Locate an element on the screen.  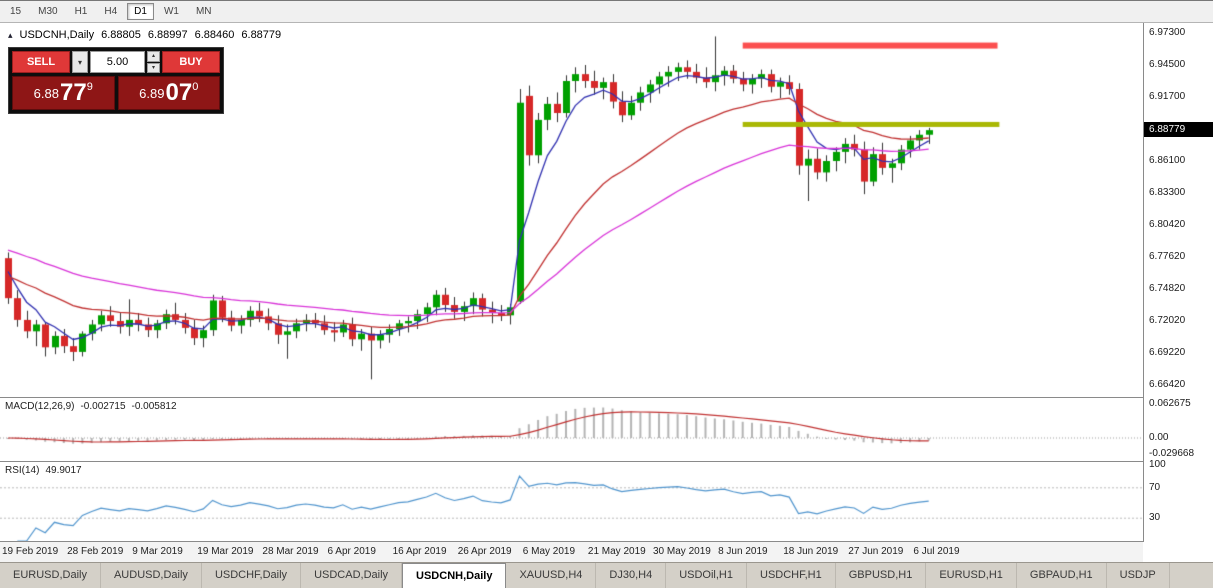
ohlc-close: 6.88779 is located at coordinates (261, 35).